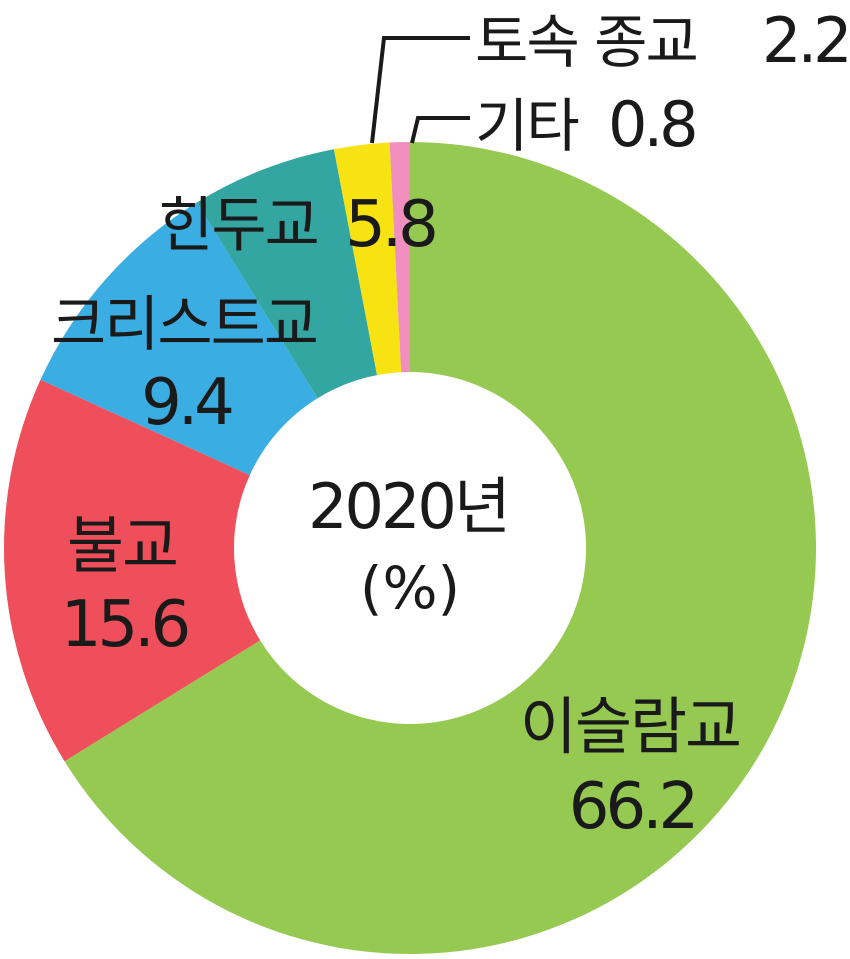 The width and height of the screenshot is (850, 959). I want to click on slice-christianity, so click(179, 339).